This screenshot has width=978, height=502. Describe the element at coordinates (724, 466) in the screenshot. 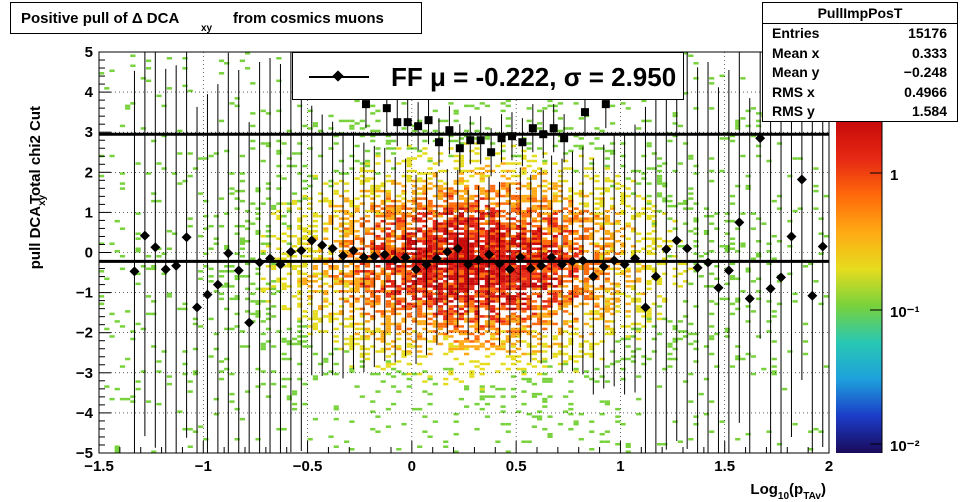

I see `x-tick-label: 1.5` at that location.